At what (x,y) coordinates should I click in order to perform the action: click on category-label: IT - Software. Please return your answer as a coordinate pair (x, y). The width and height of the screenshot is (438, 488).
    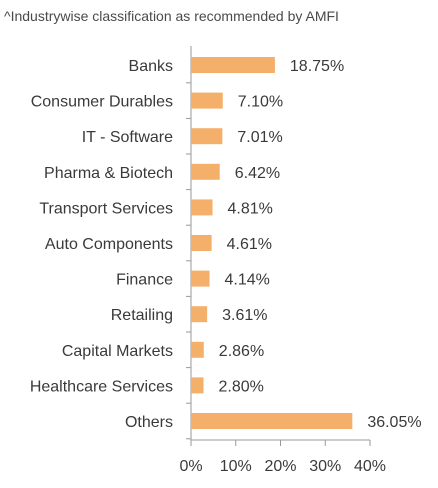
    Looking at the image, I should click on (127, 137).